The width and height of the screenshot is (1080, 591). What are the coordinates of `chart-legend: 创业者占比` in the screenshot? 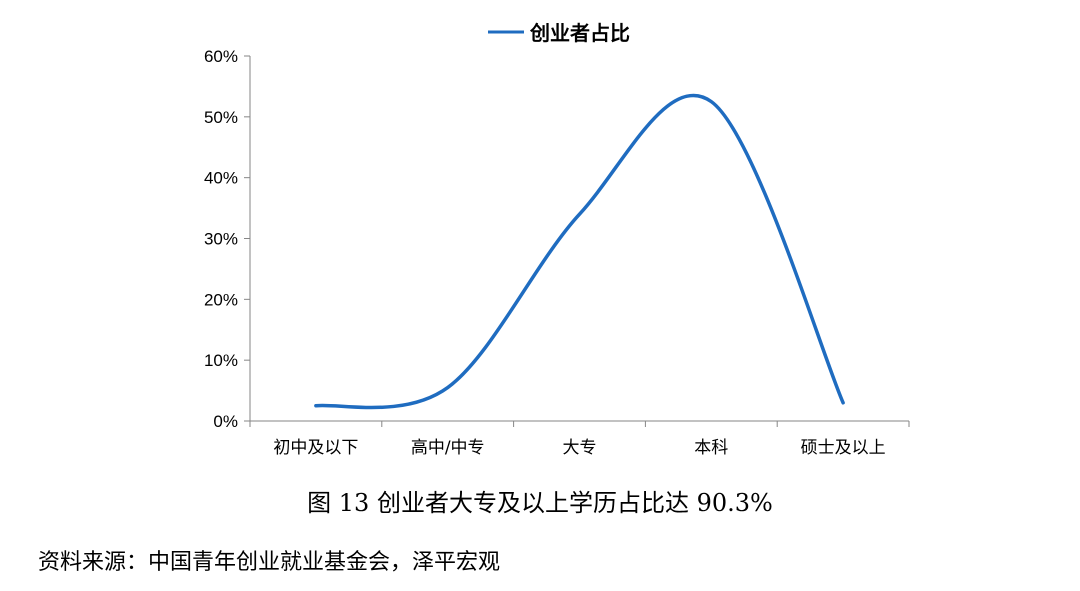 It's located at (559, 33).